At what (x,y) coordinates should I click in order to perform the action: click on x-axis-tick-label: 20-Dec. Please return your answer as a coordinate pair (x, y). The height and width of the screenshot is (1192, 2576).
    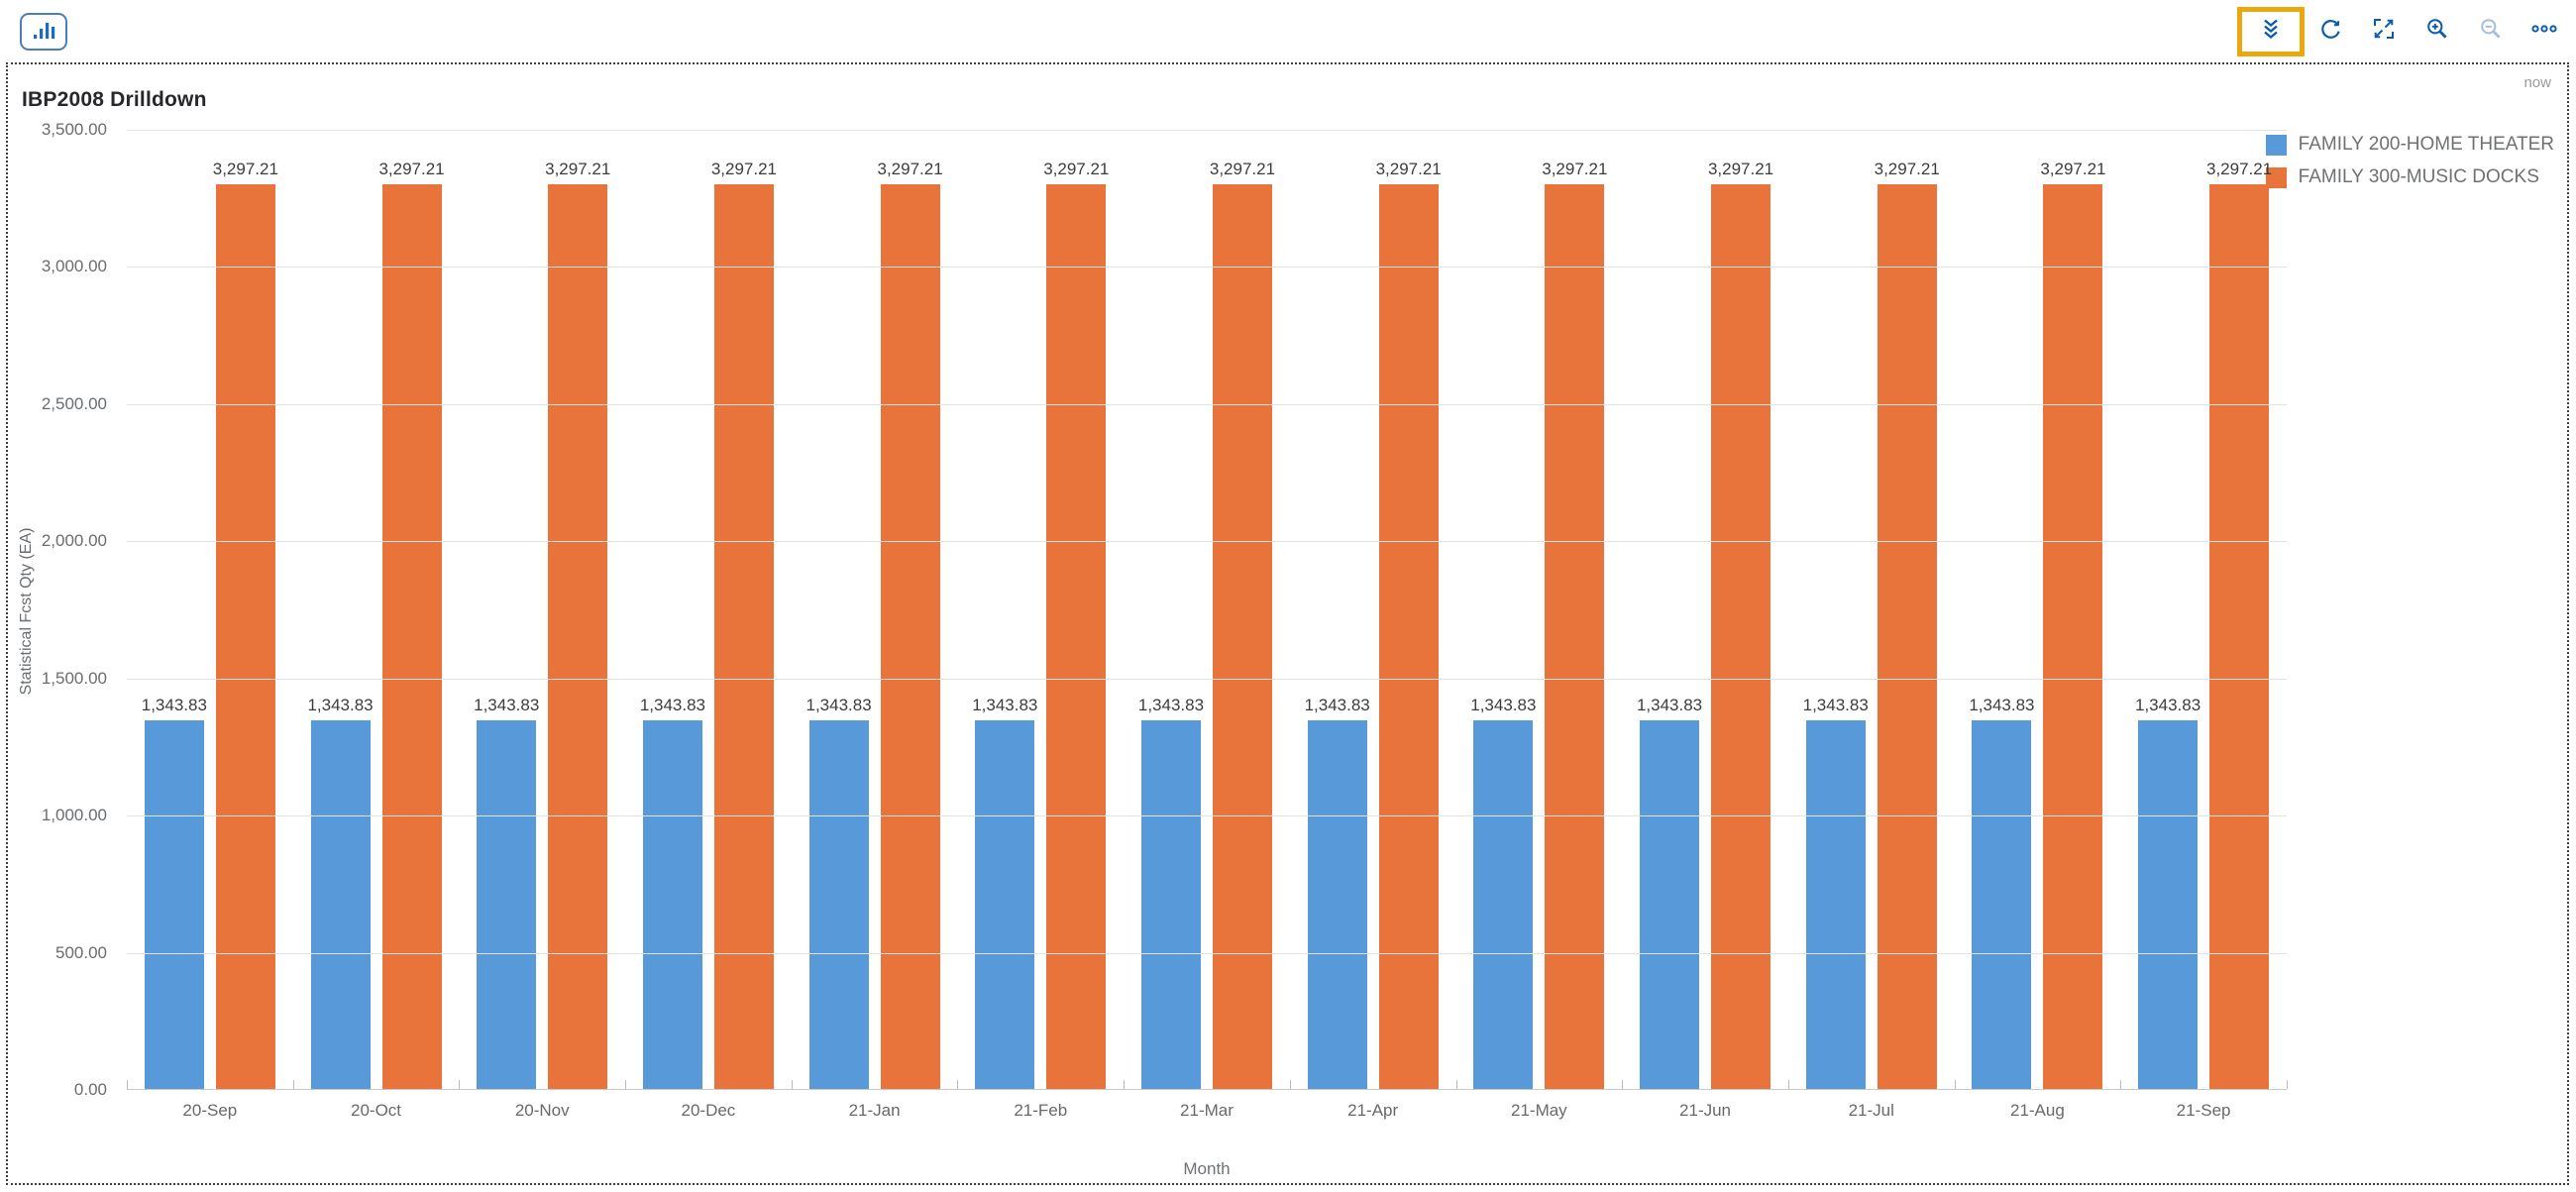
    Looking at the image, I should click on (708, 1110).